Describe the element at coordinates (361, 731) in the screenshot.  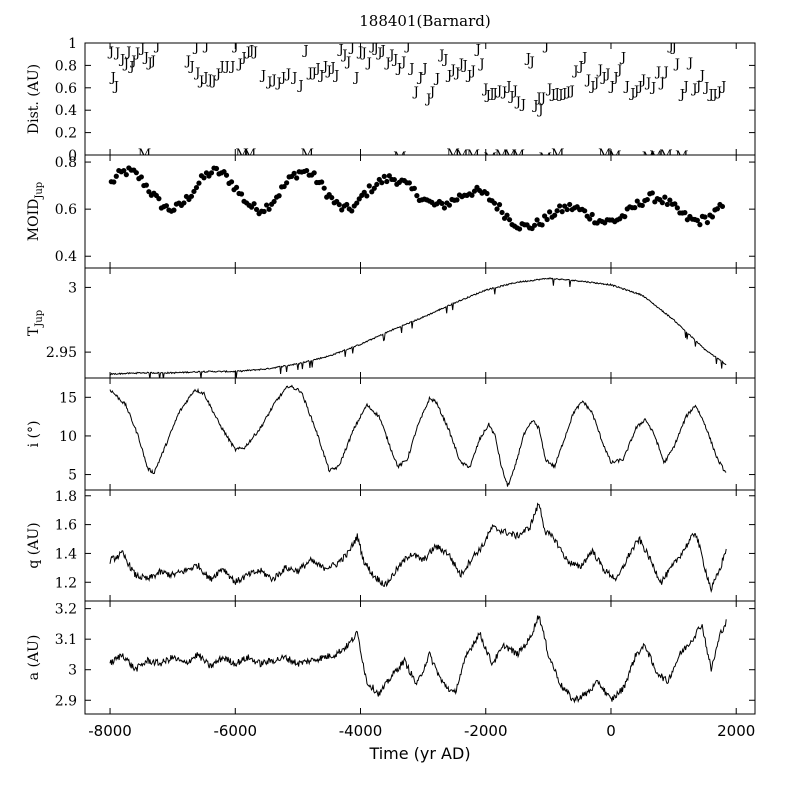
I see `x-tick-label: -4000` at that location.